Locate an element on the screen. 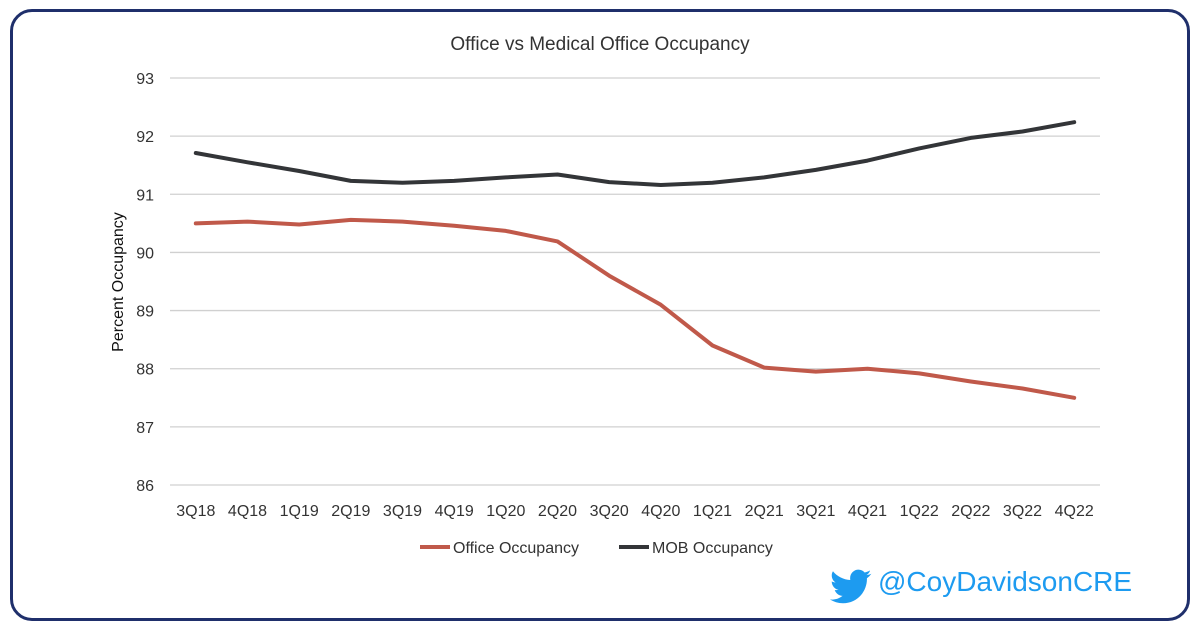 The image size is (1200, 628). x-tick-label: 3Q20 is located at coordinates (609, 511).